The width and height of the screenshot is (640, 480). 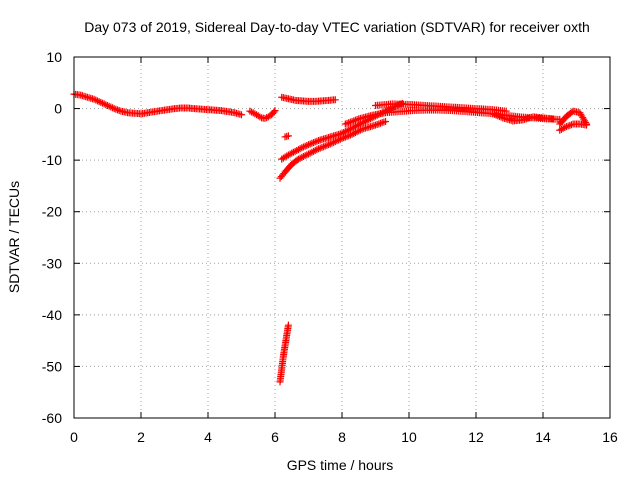 What do you see at coordinates (340, 465) in the screenshot?
I see `x-axis-label: GPS time / hours` at bounding box center [340, 465].